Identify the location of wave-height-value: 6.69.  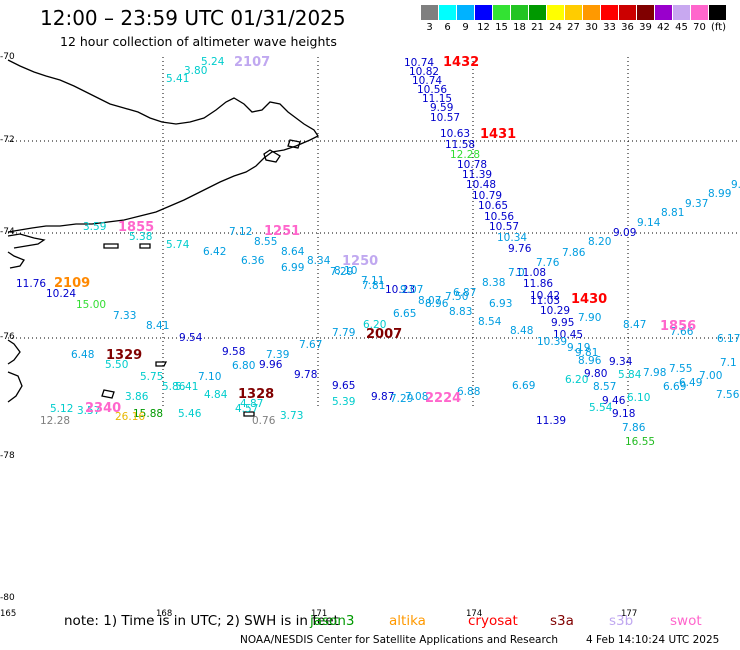
(524, 386).